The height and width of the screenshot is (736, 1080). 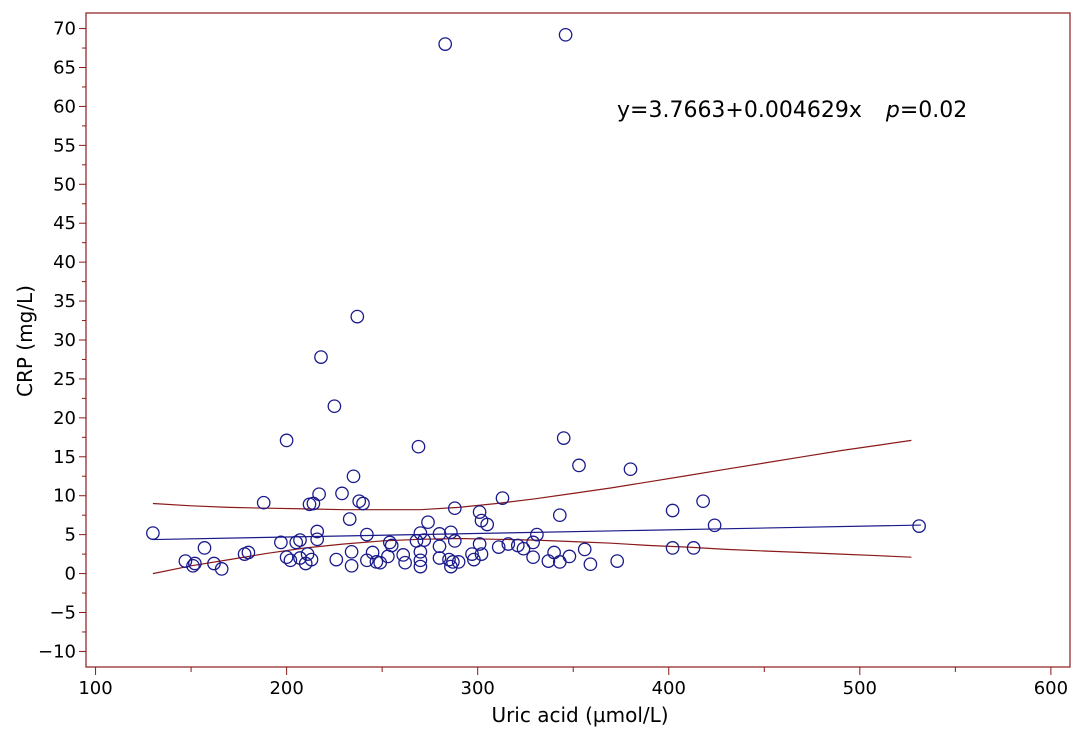 I want to click on p-value: =0.02, so click(x=933, y=110).